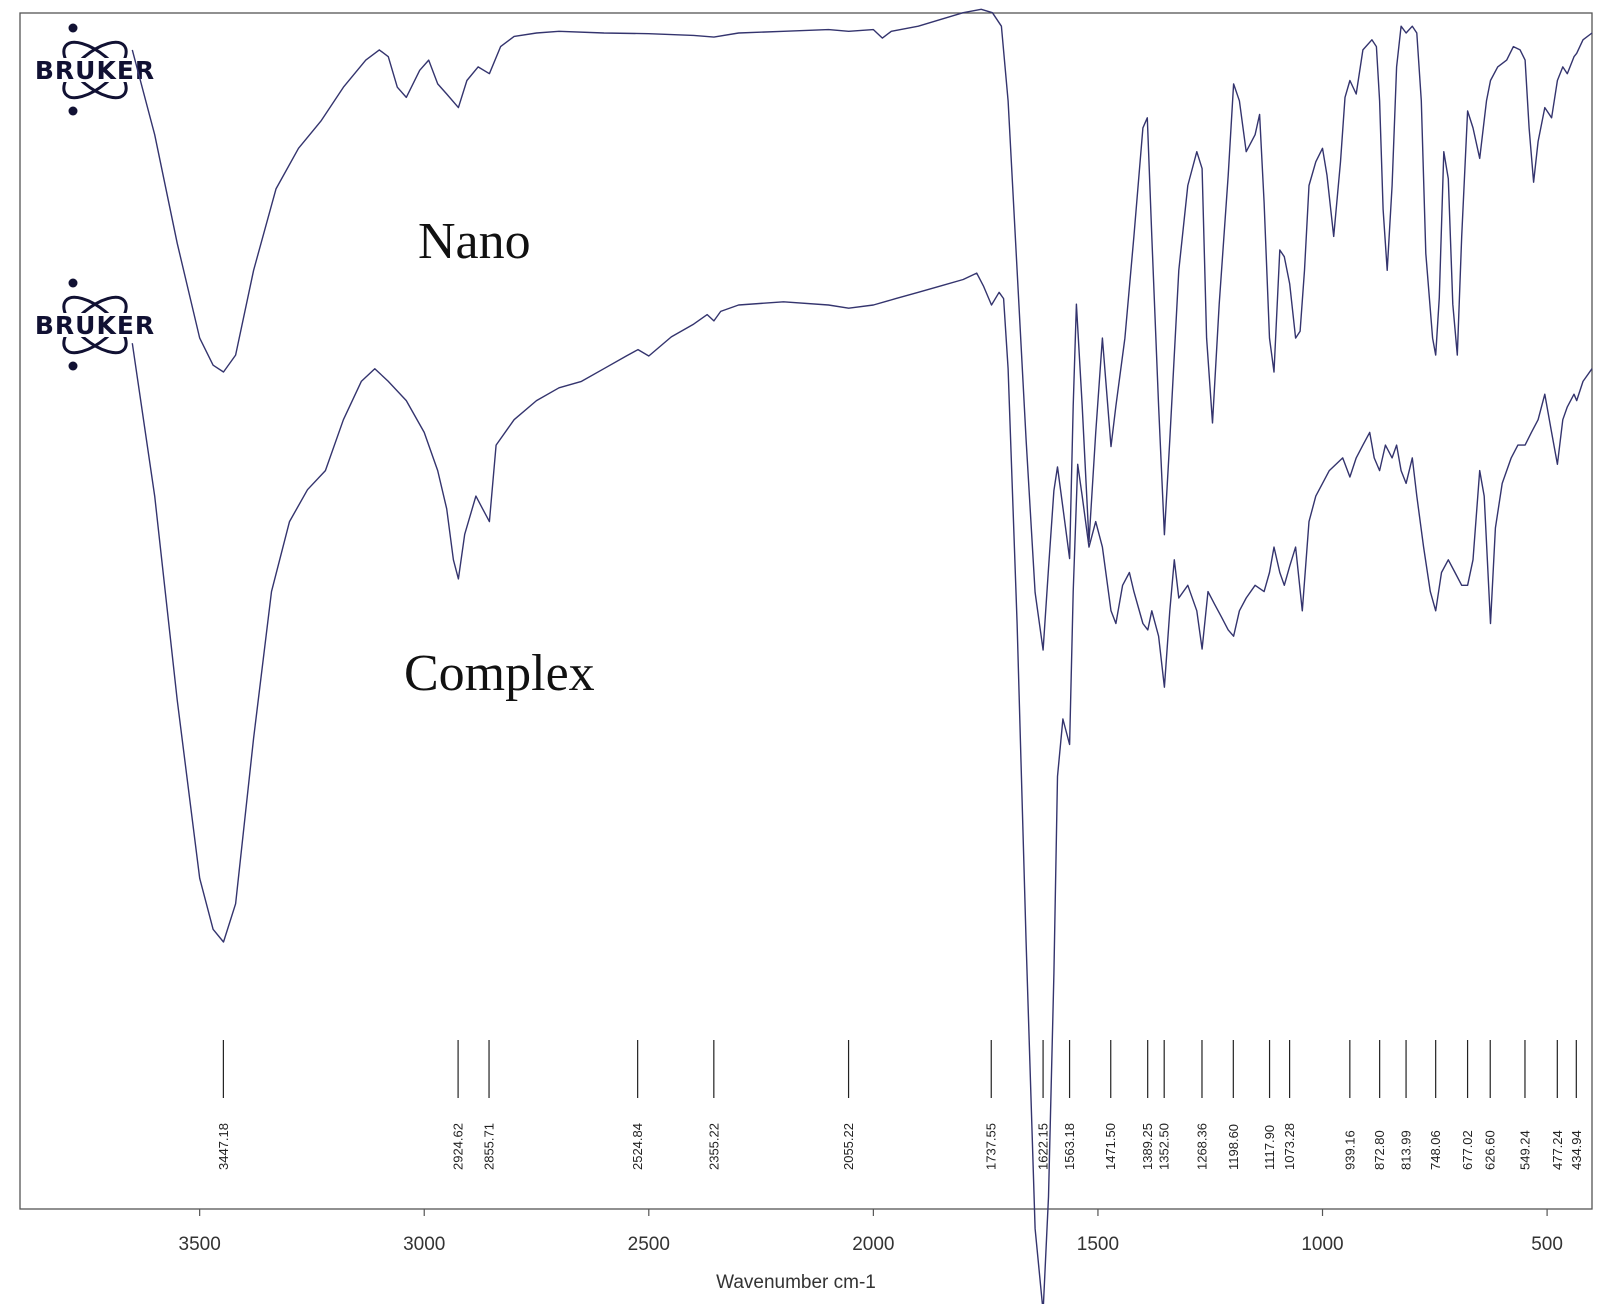 This screenshot has height=1304, width=1603. I want to click on peak-label: 3447.18, so click(223, 1146).